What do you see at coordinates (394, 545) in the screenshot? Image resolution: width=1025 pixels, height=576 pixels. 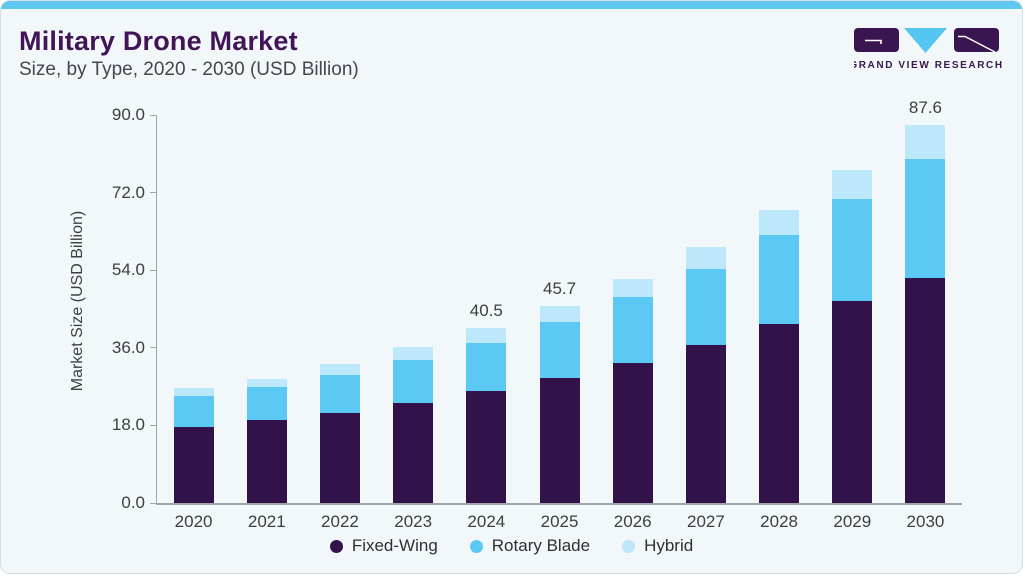 I see `legend-label: Fixed-Wing` at bounding box center [394, 545].